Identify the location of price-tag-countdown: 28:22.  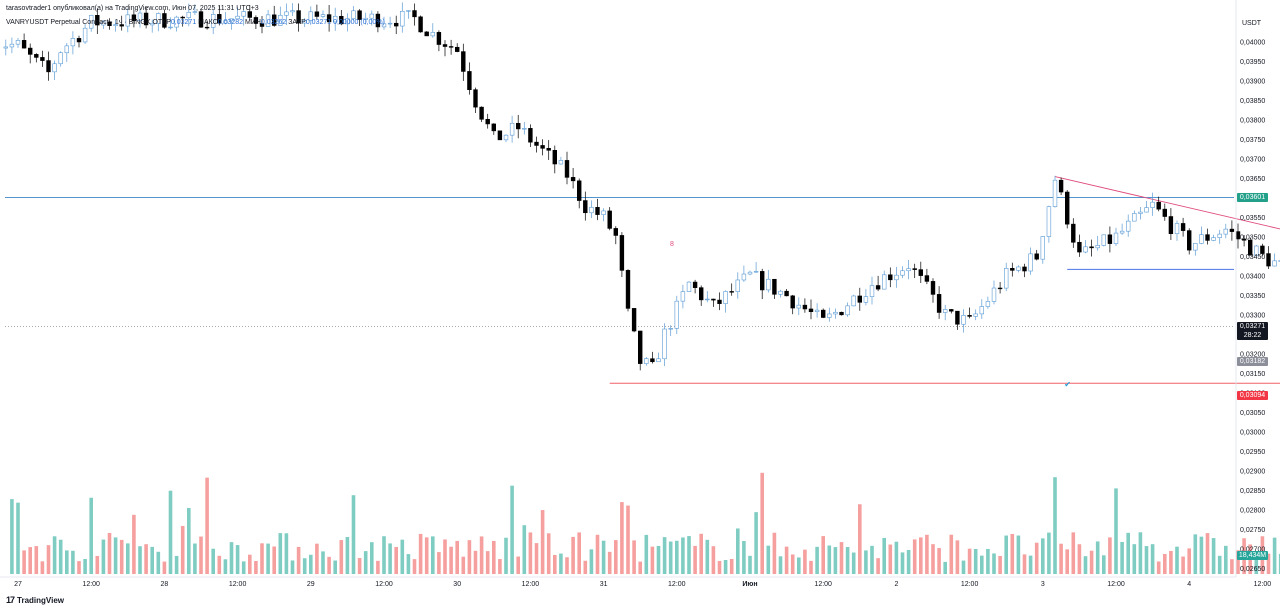
(1252, 335).